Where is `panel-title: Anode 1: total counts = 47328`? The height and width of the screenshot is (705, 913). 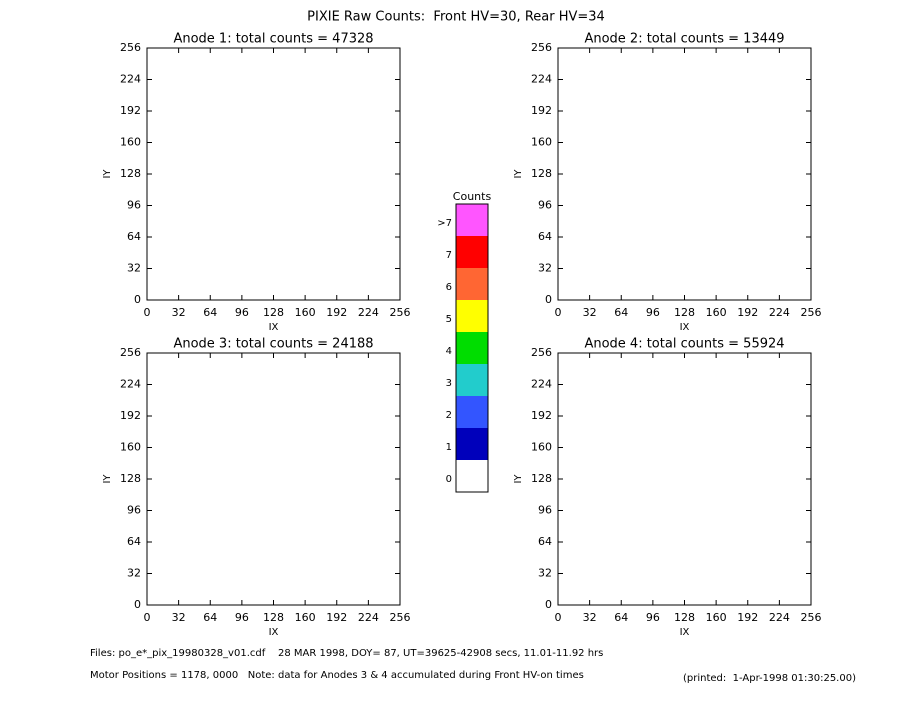
panel-title: Anode 1: total counts = 47328 is located at coordinates (273, 39).